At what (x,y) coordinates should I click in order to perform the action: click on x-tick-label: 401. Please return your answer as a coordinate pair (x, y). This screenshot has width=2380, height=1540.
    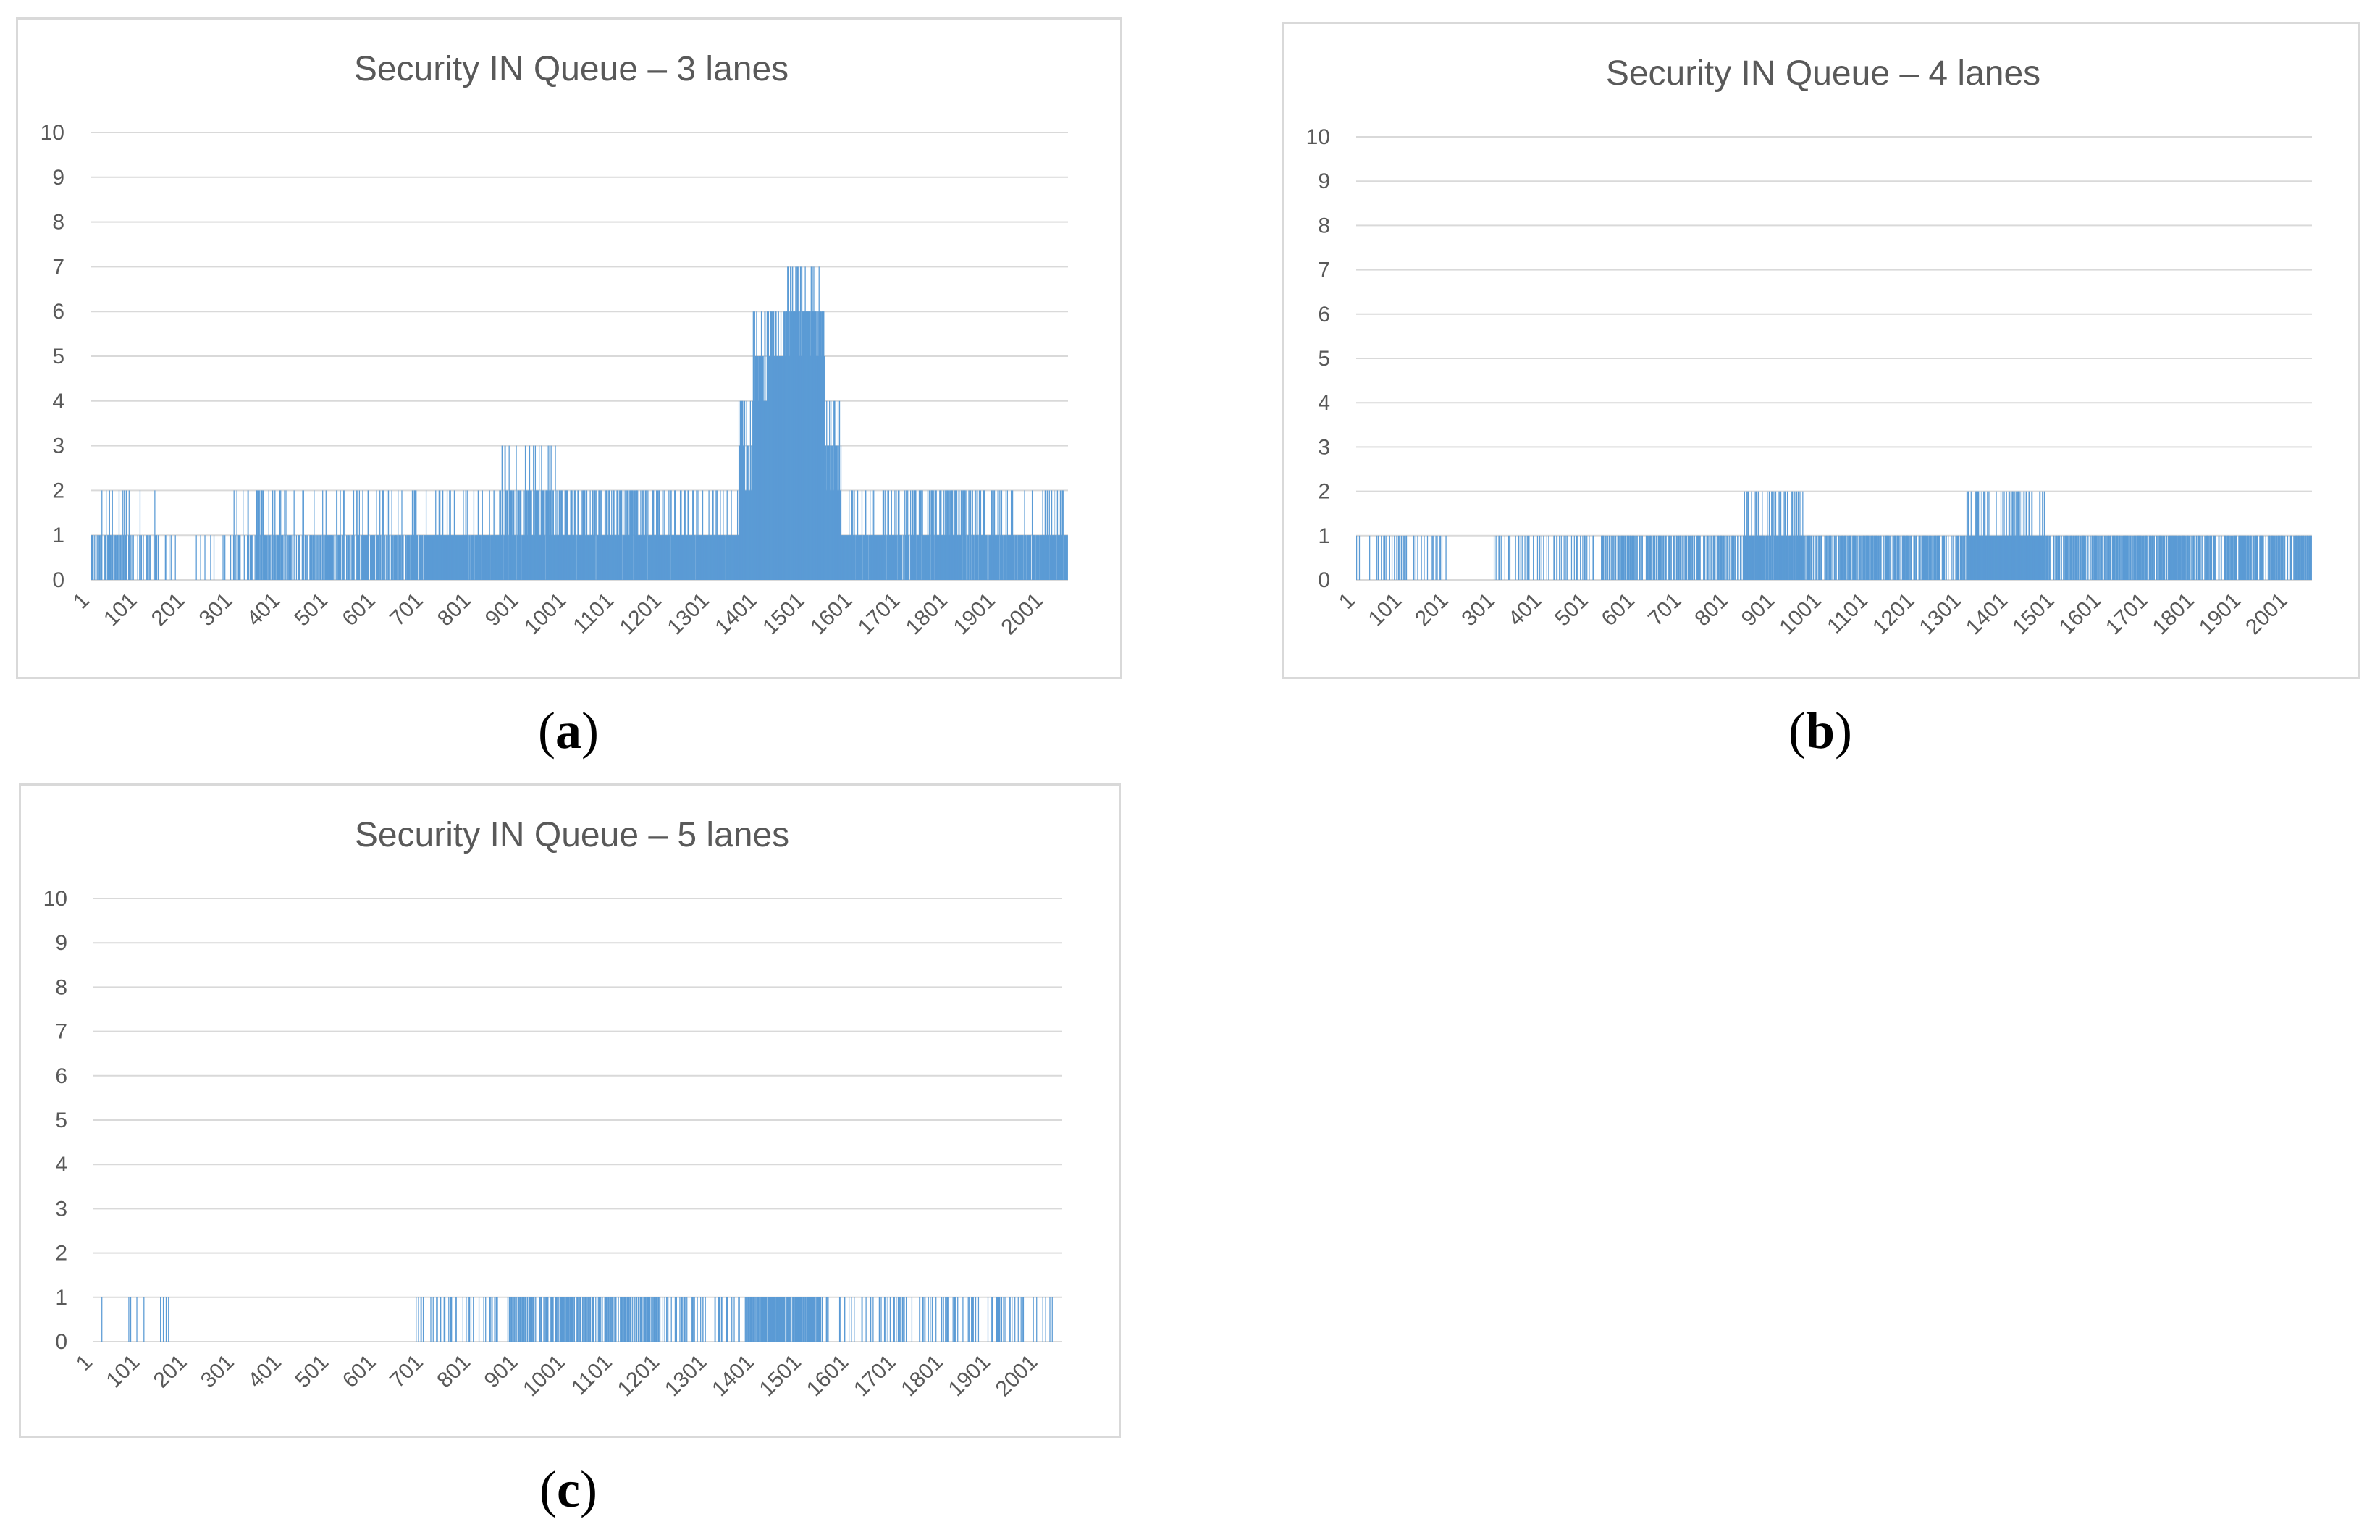
    Looking at the image, I should click on (1526, 610).